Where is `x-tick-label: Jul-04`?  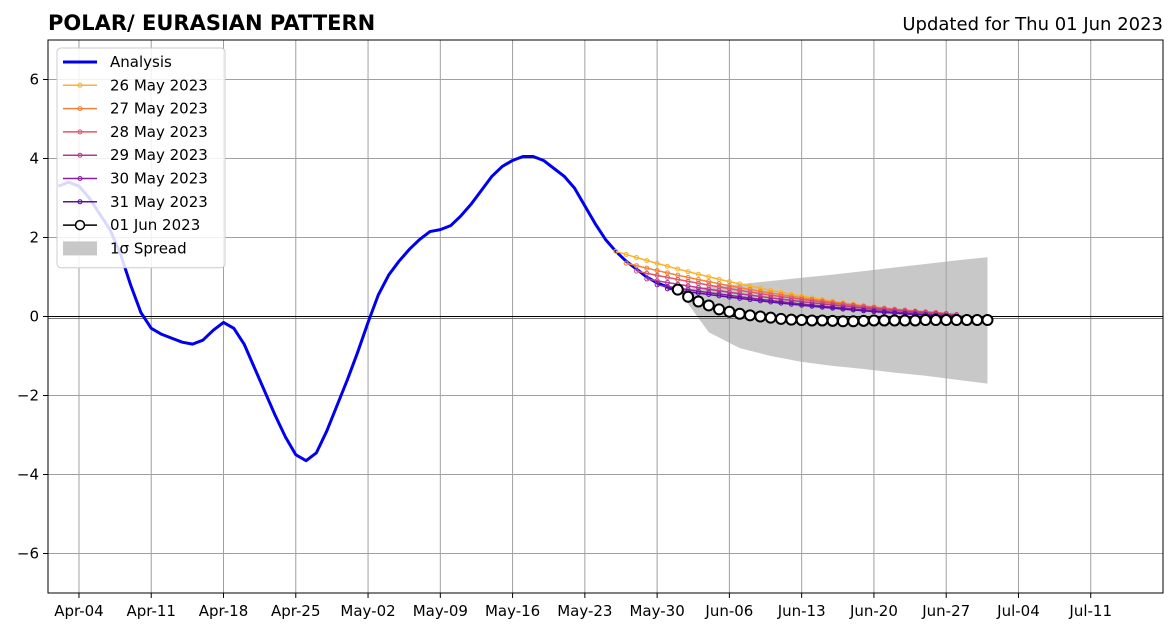 x-tick-label: Jul-04 is located at coordinates (1018, 611).